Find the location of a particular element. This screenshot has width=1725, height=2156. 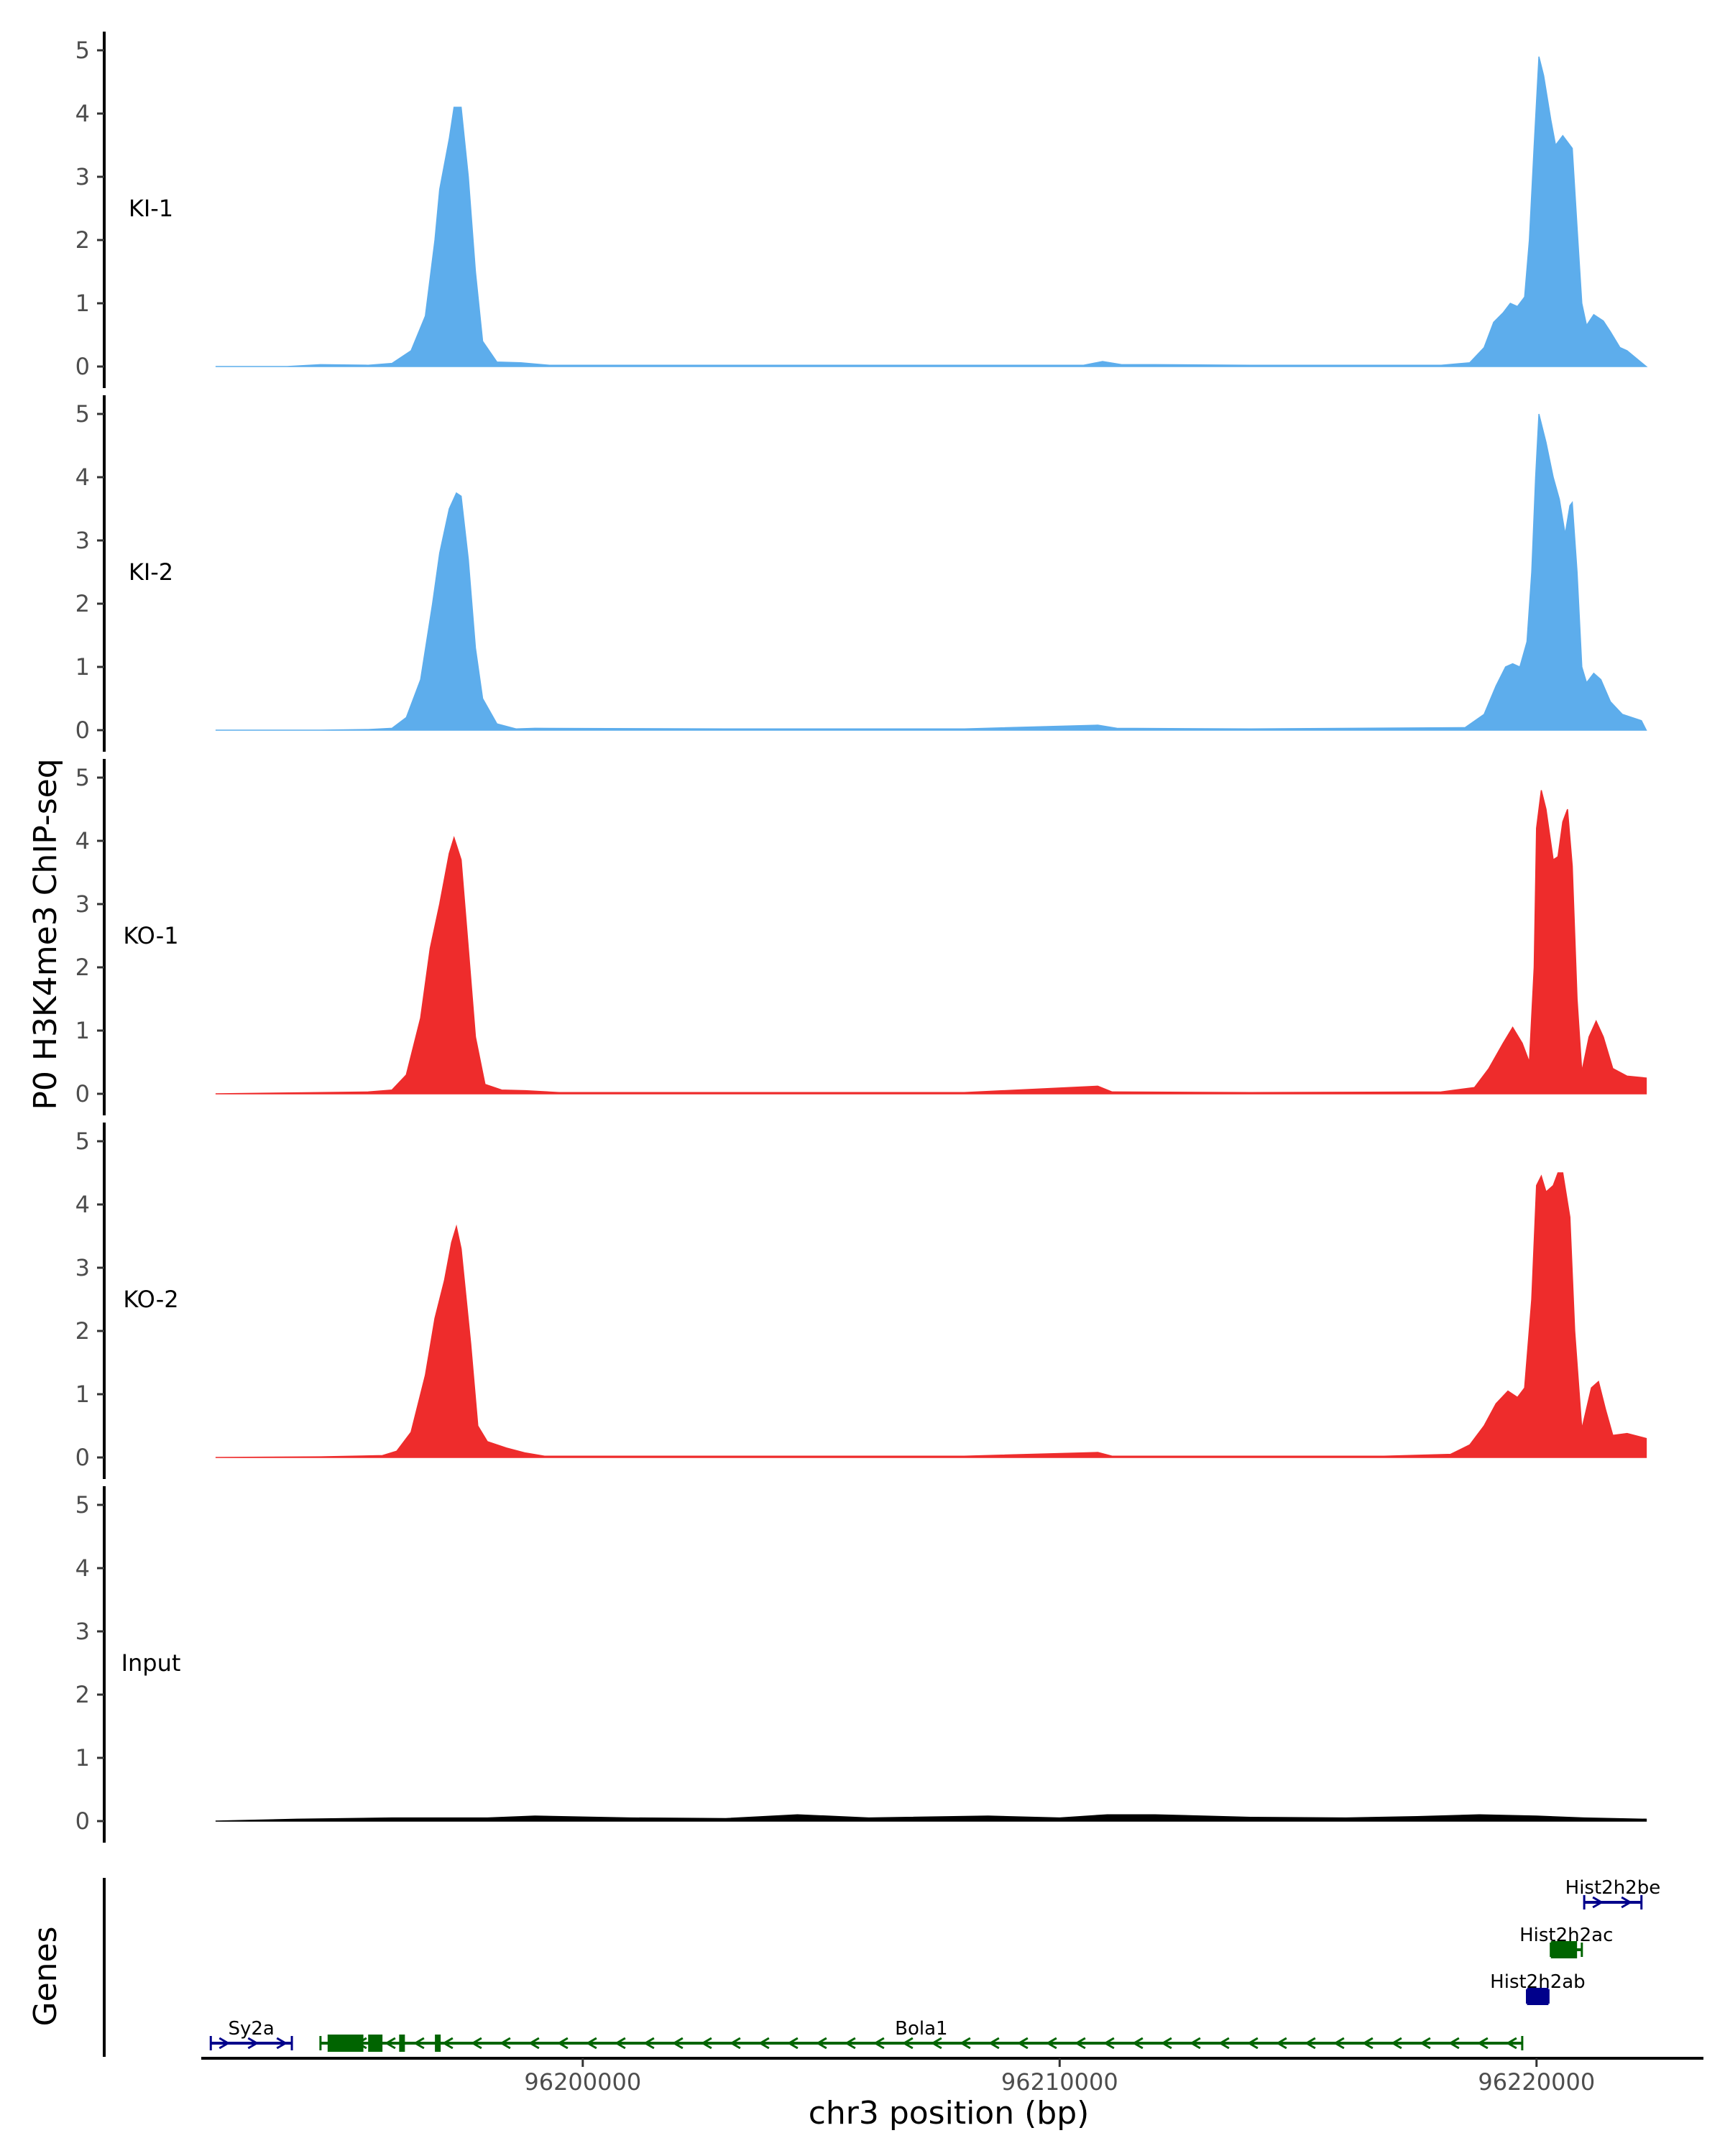

track-label: KI-1 is located at coordinates (151, 209).